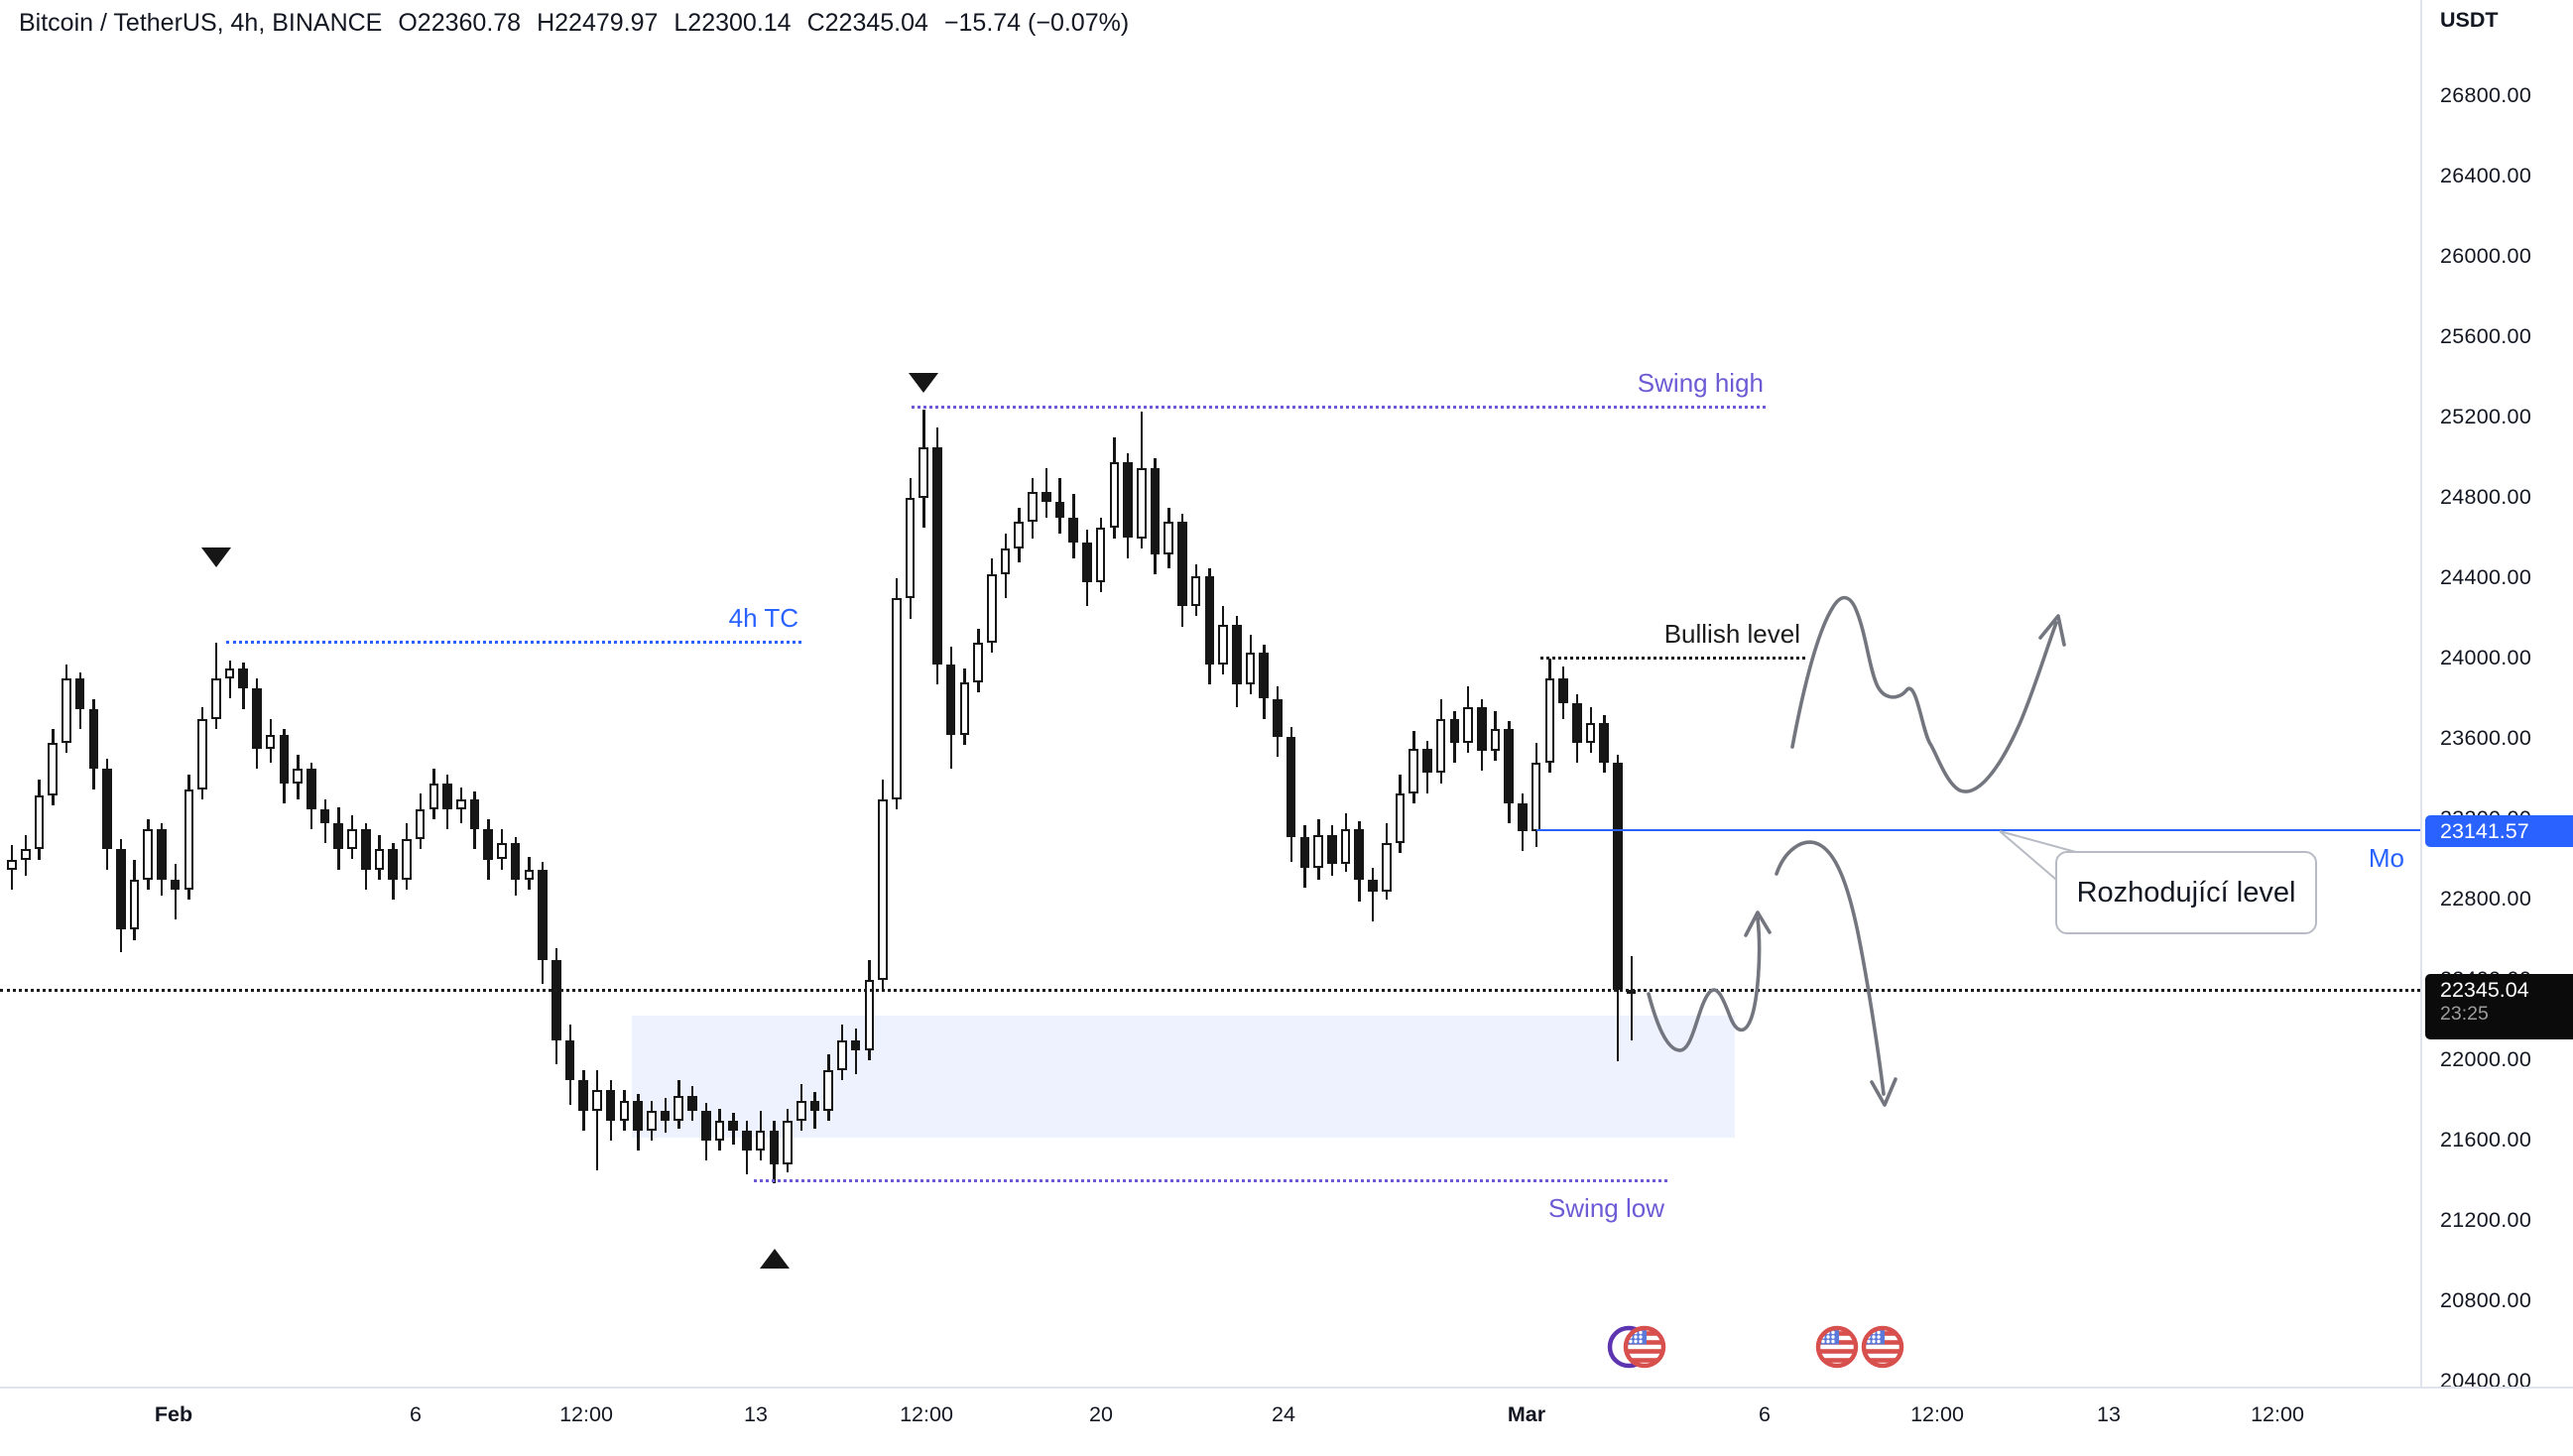 Image resolution: width=2573 pixels, height=1456 pixels. I want to click on 4h-tc-label: 4h TC, so click(763, 617).